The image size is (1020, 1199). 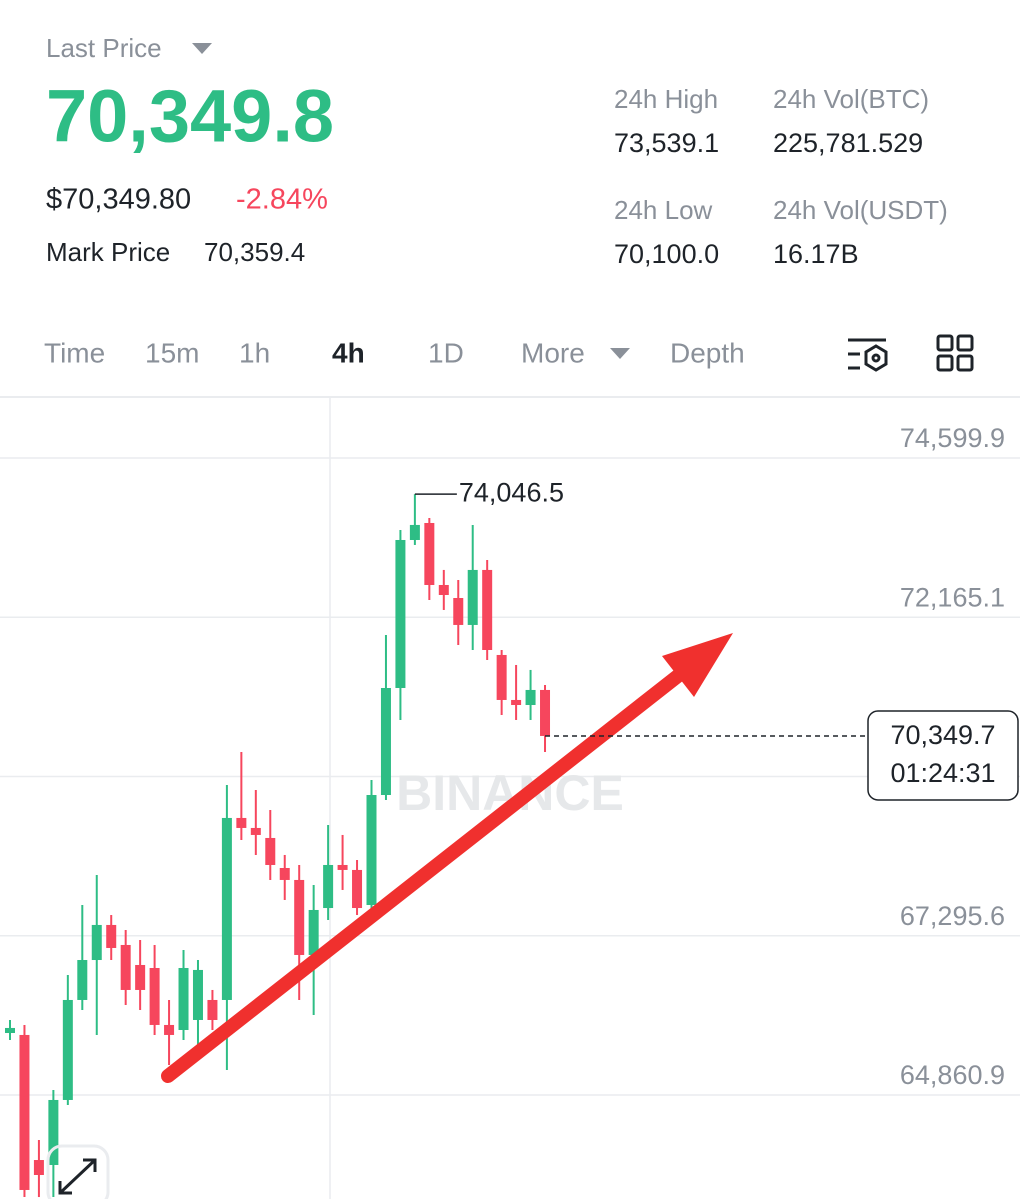 I want to click on tab-active: 4h, so click(x=348, y=352).